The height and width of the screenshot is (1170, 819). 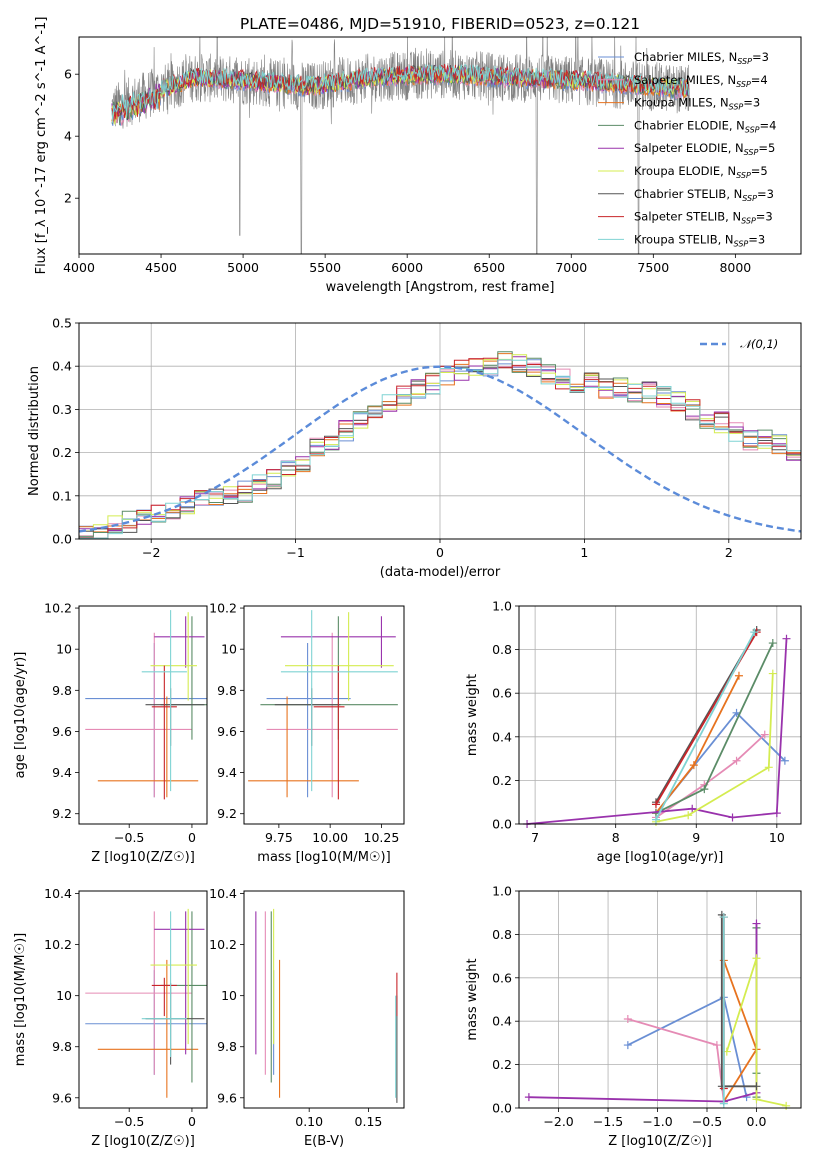 What do you see at coordinates (369, 1121) in the screenshot?
I see `x-tick-label: 0.15` at bounding box center [369, 1121].